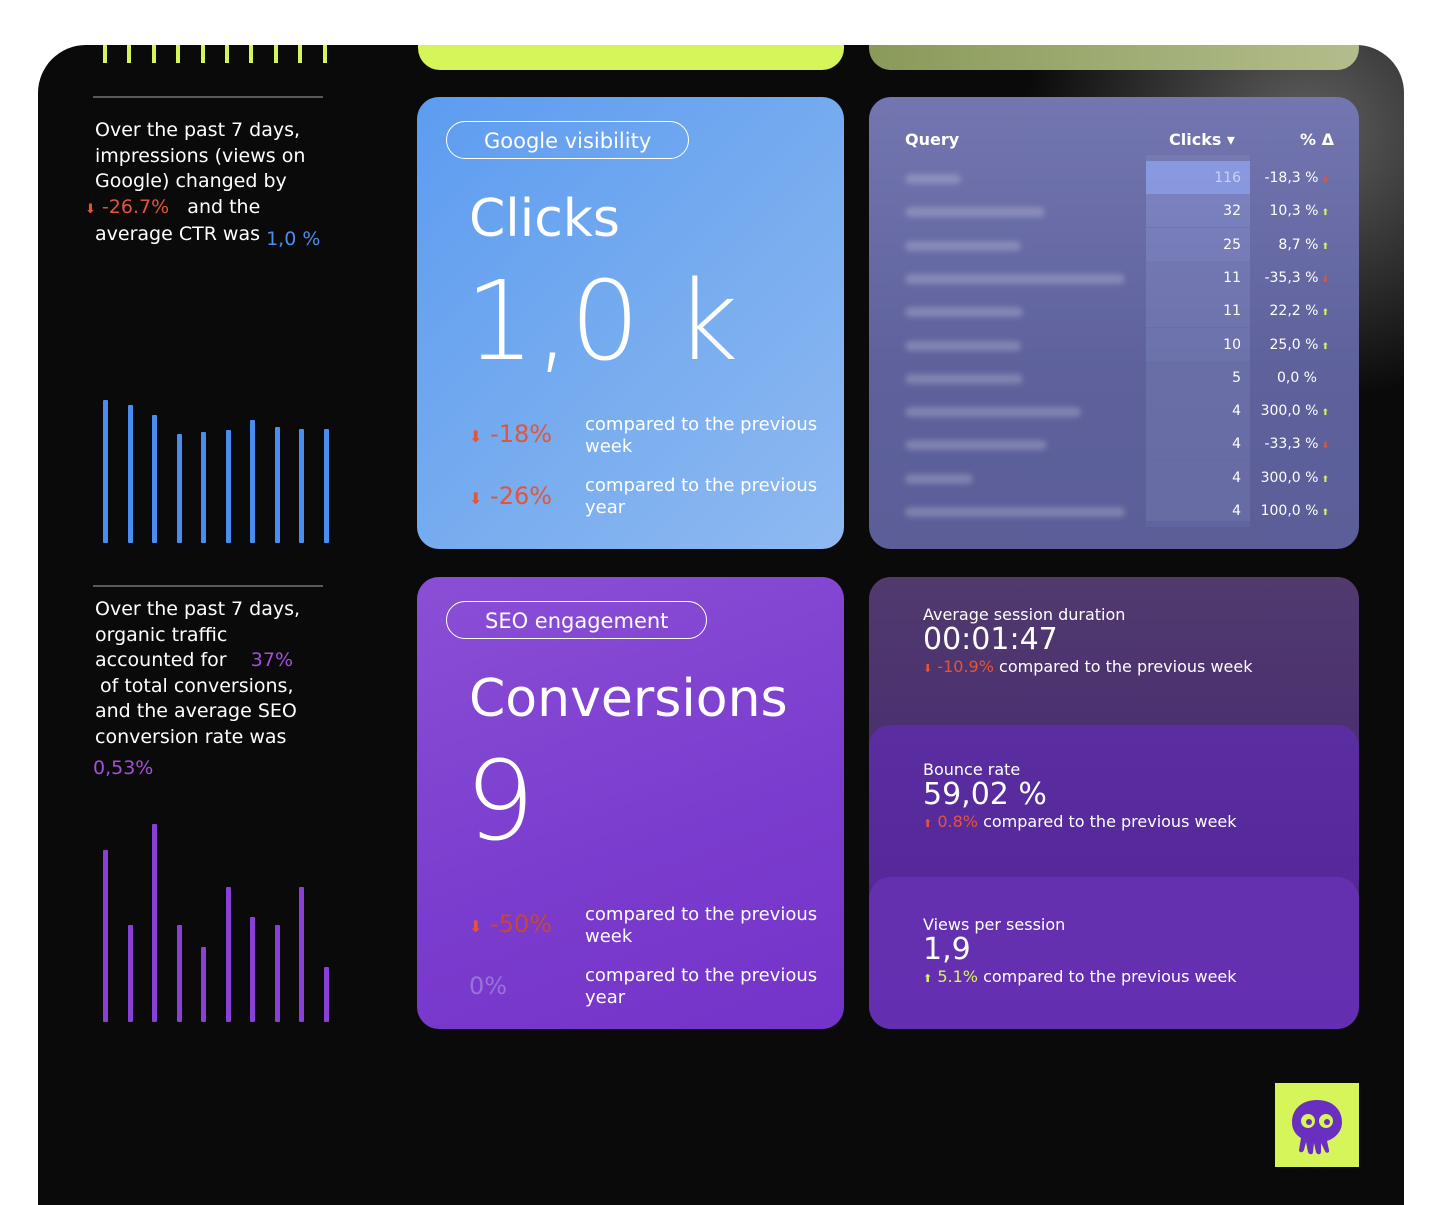 Image resolution: width=1435 pixels, height=1205 pixels. What do you see at coordinates (1232, 244) in the screenshot?
I see `clicks-cell: 25` at bounding box center [1232, 244].